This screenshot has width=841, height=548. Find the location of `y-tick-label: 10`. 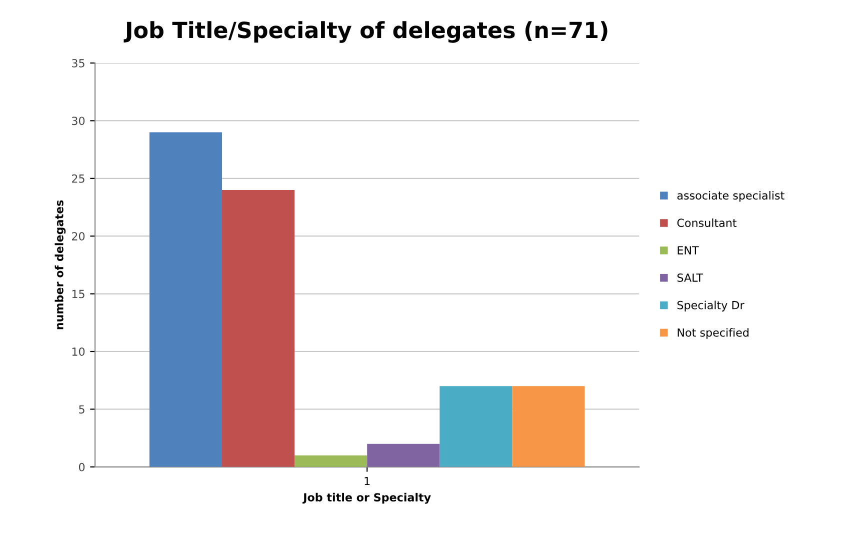

y-tick-label: 10 is located at coordinates (78, 351).